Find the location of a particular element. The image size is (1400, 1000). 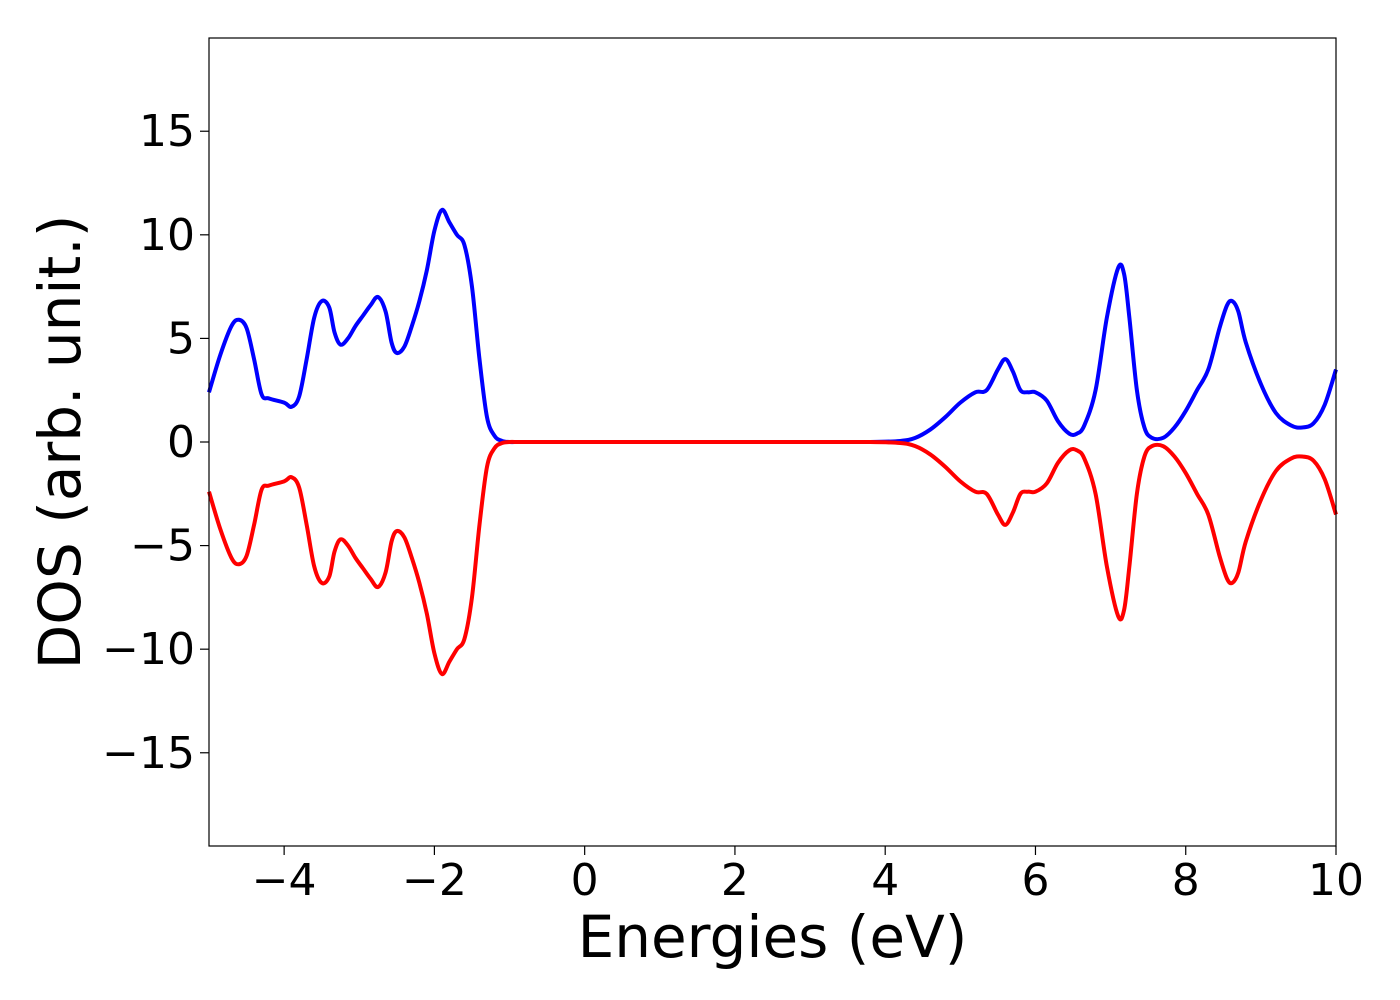

y-tick-label: −10 is located at coordinates (148, 649).